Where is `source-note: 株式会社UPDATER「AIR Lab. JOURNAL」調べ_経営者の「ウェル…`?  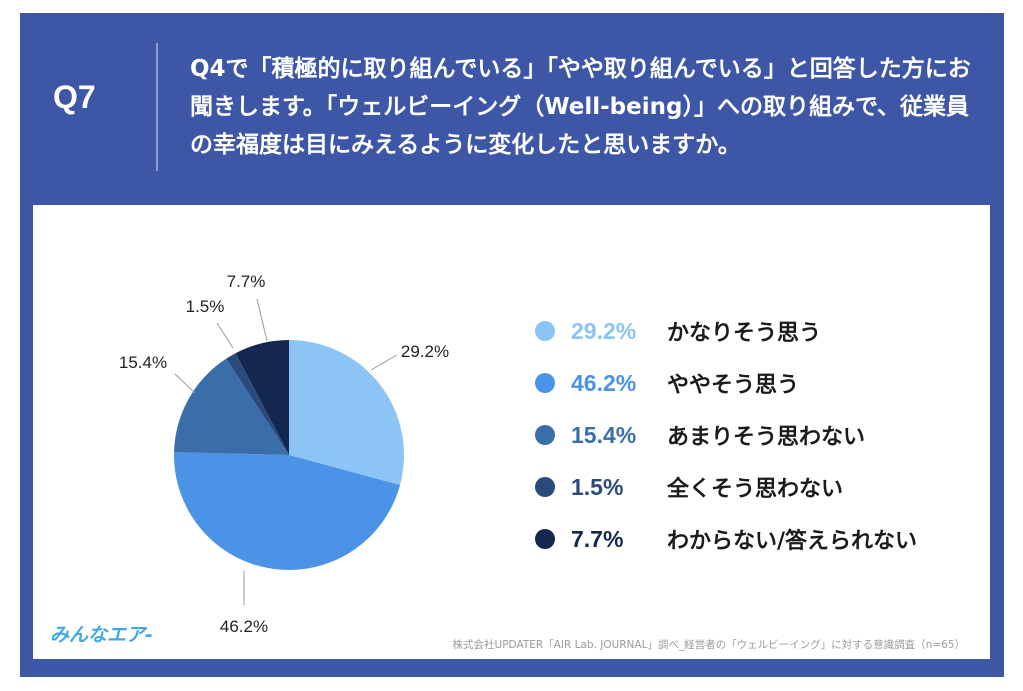 source-note: 株式会社UPDATER「AIR Lab. JOURNAL」調べ_経営者の「ウェル… is located at coordinates (708, 645).